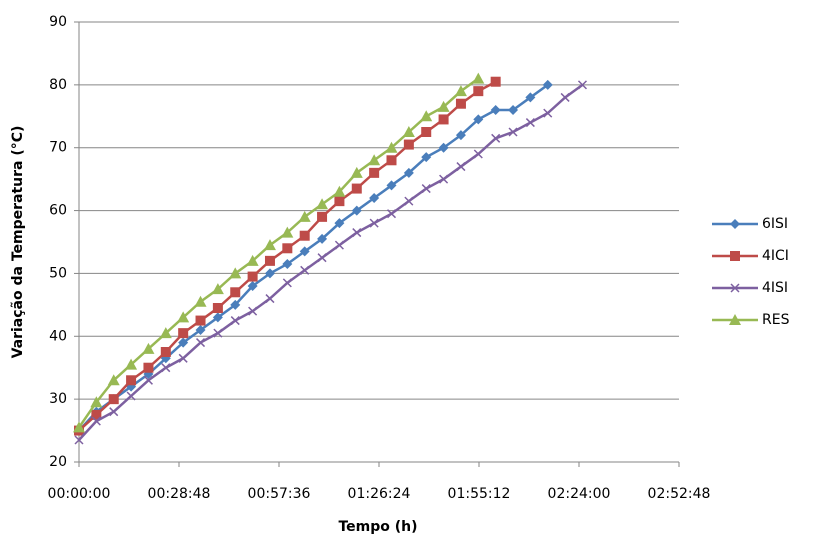 Image resolution: width=835 pixels, height=536 pixels. What do you see at coordinates (58, 273) in the screenshot?
I see `y-tick-label: 50` at bounding box center [58, 273].